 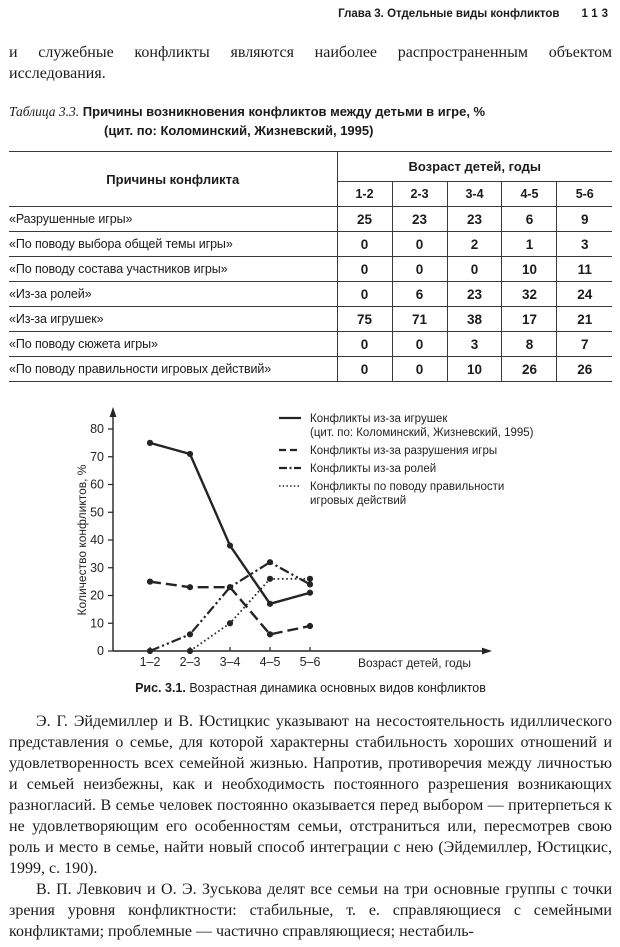 I want to click on age-column-header: 5-6, so click(x=584, y=194).